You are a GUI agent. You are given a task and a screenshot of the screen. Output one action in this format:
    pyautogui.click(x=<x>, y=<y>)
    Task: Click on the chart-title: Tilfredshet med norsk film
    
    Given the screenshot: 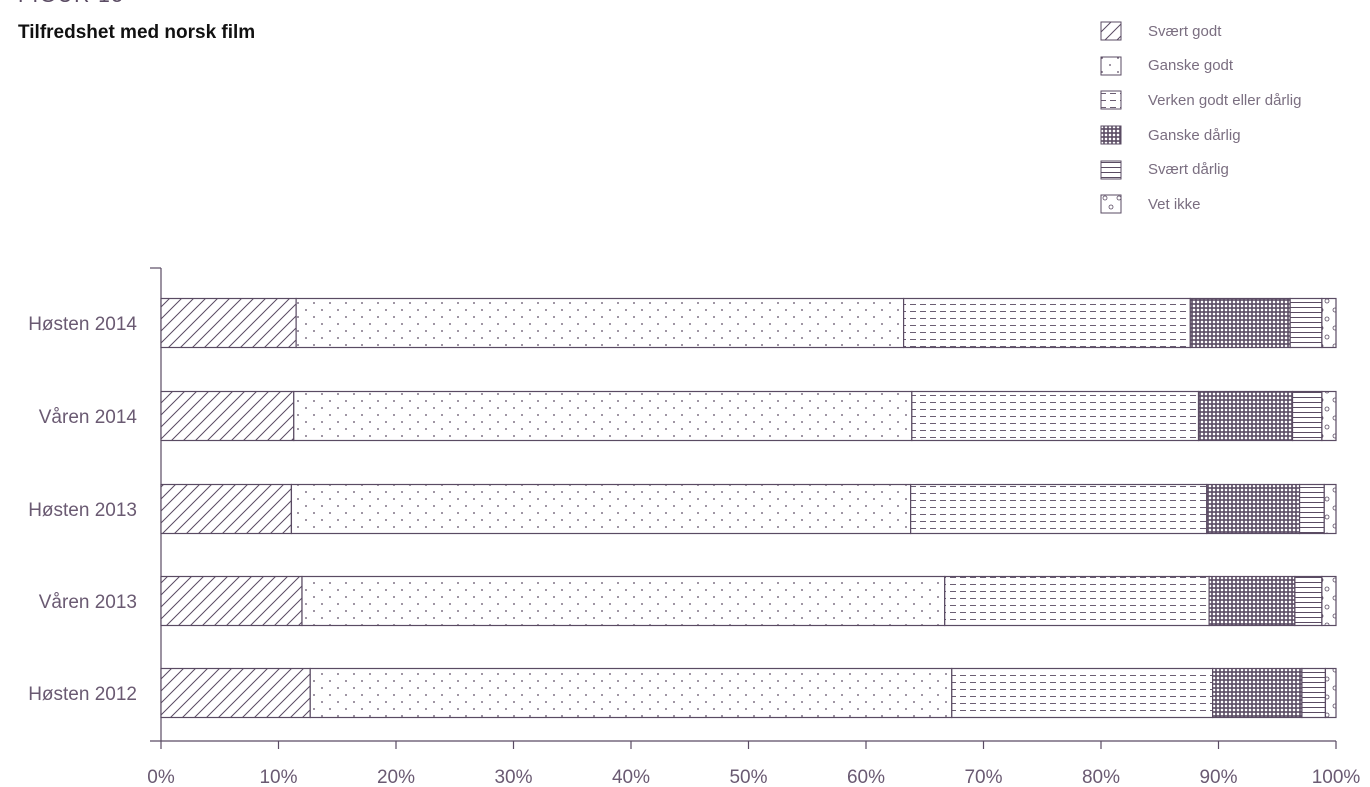 What is the action you would take?
    pyautogui.click(x=137, y=32)
    